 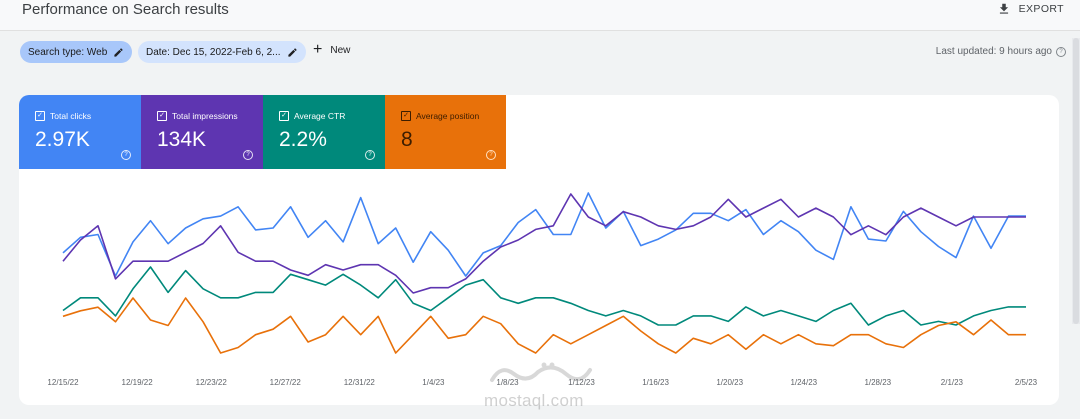 I want to click on metric-label: Average position, so click(x=448, y=116).